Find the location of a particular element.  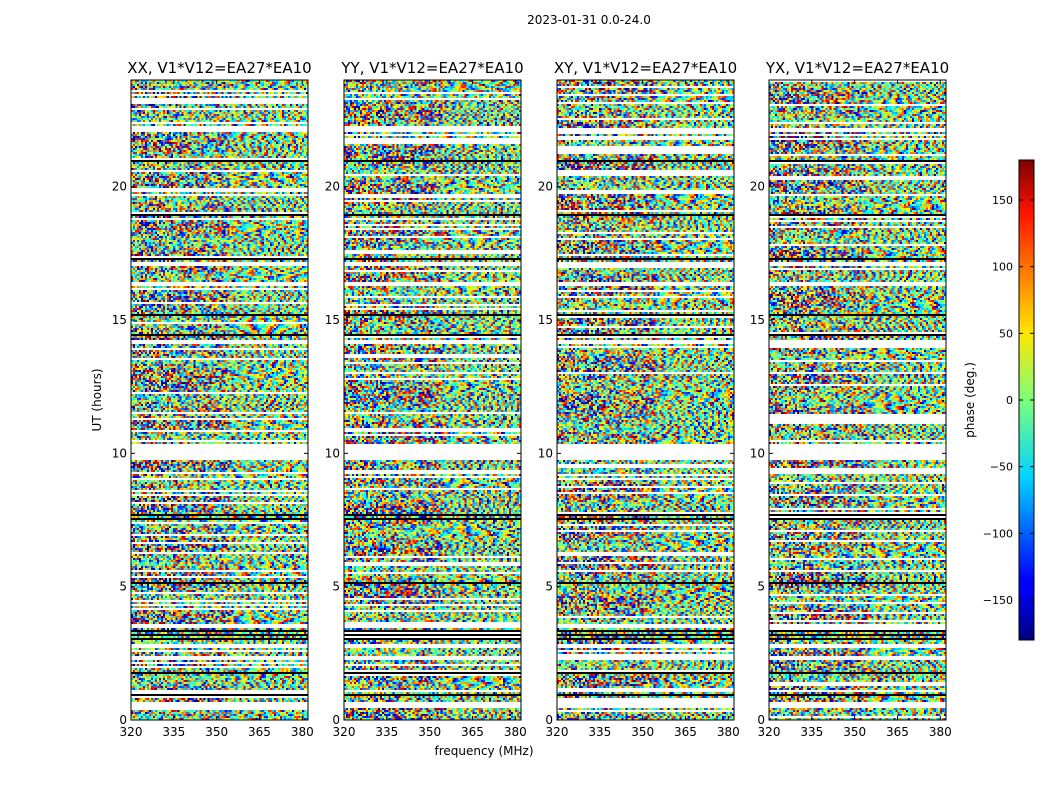

colorbar-label: phase (deg.) is located at coordinates (970, 400).